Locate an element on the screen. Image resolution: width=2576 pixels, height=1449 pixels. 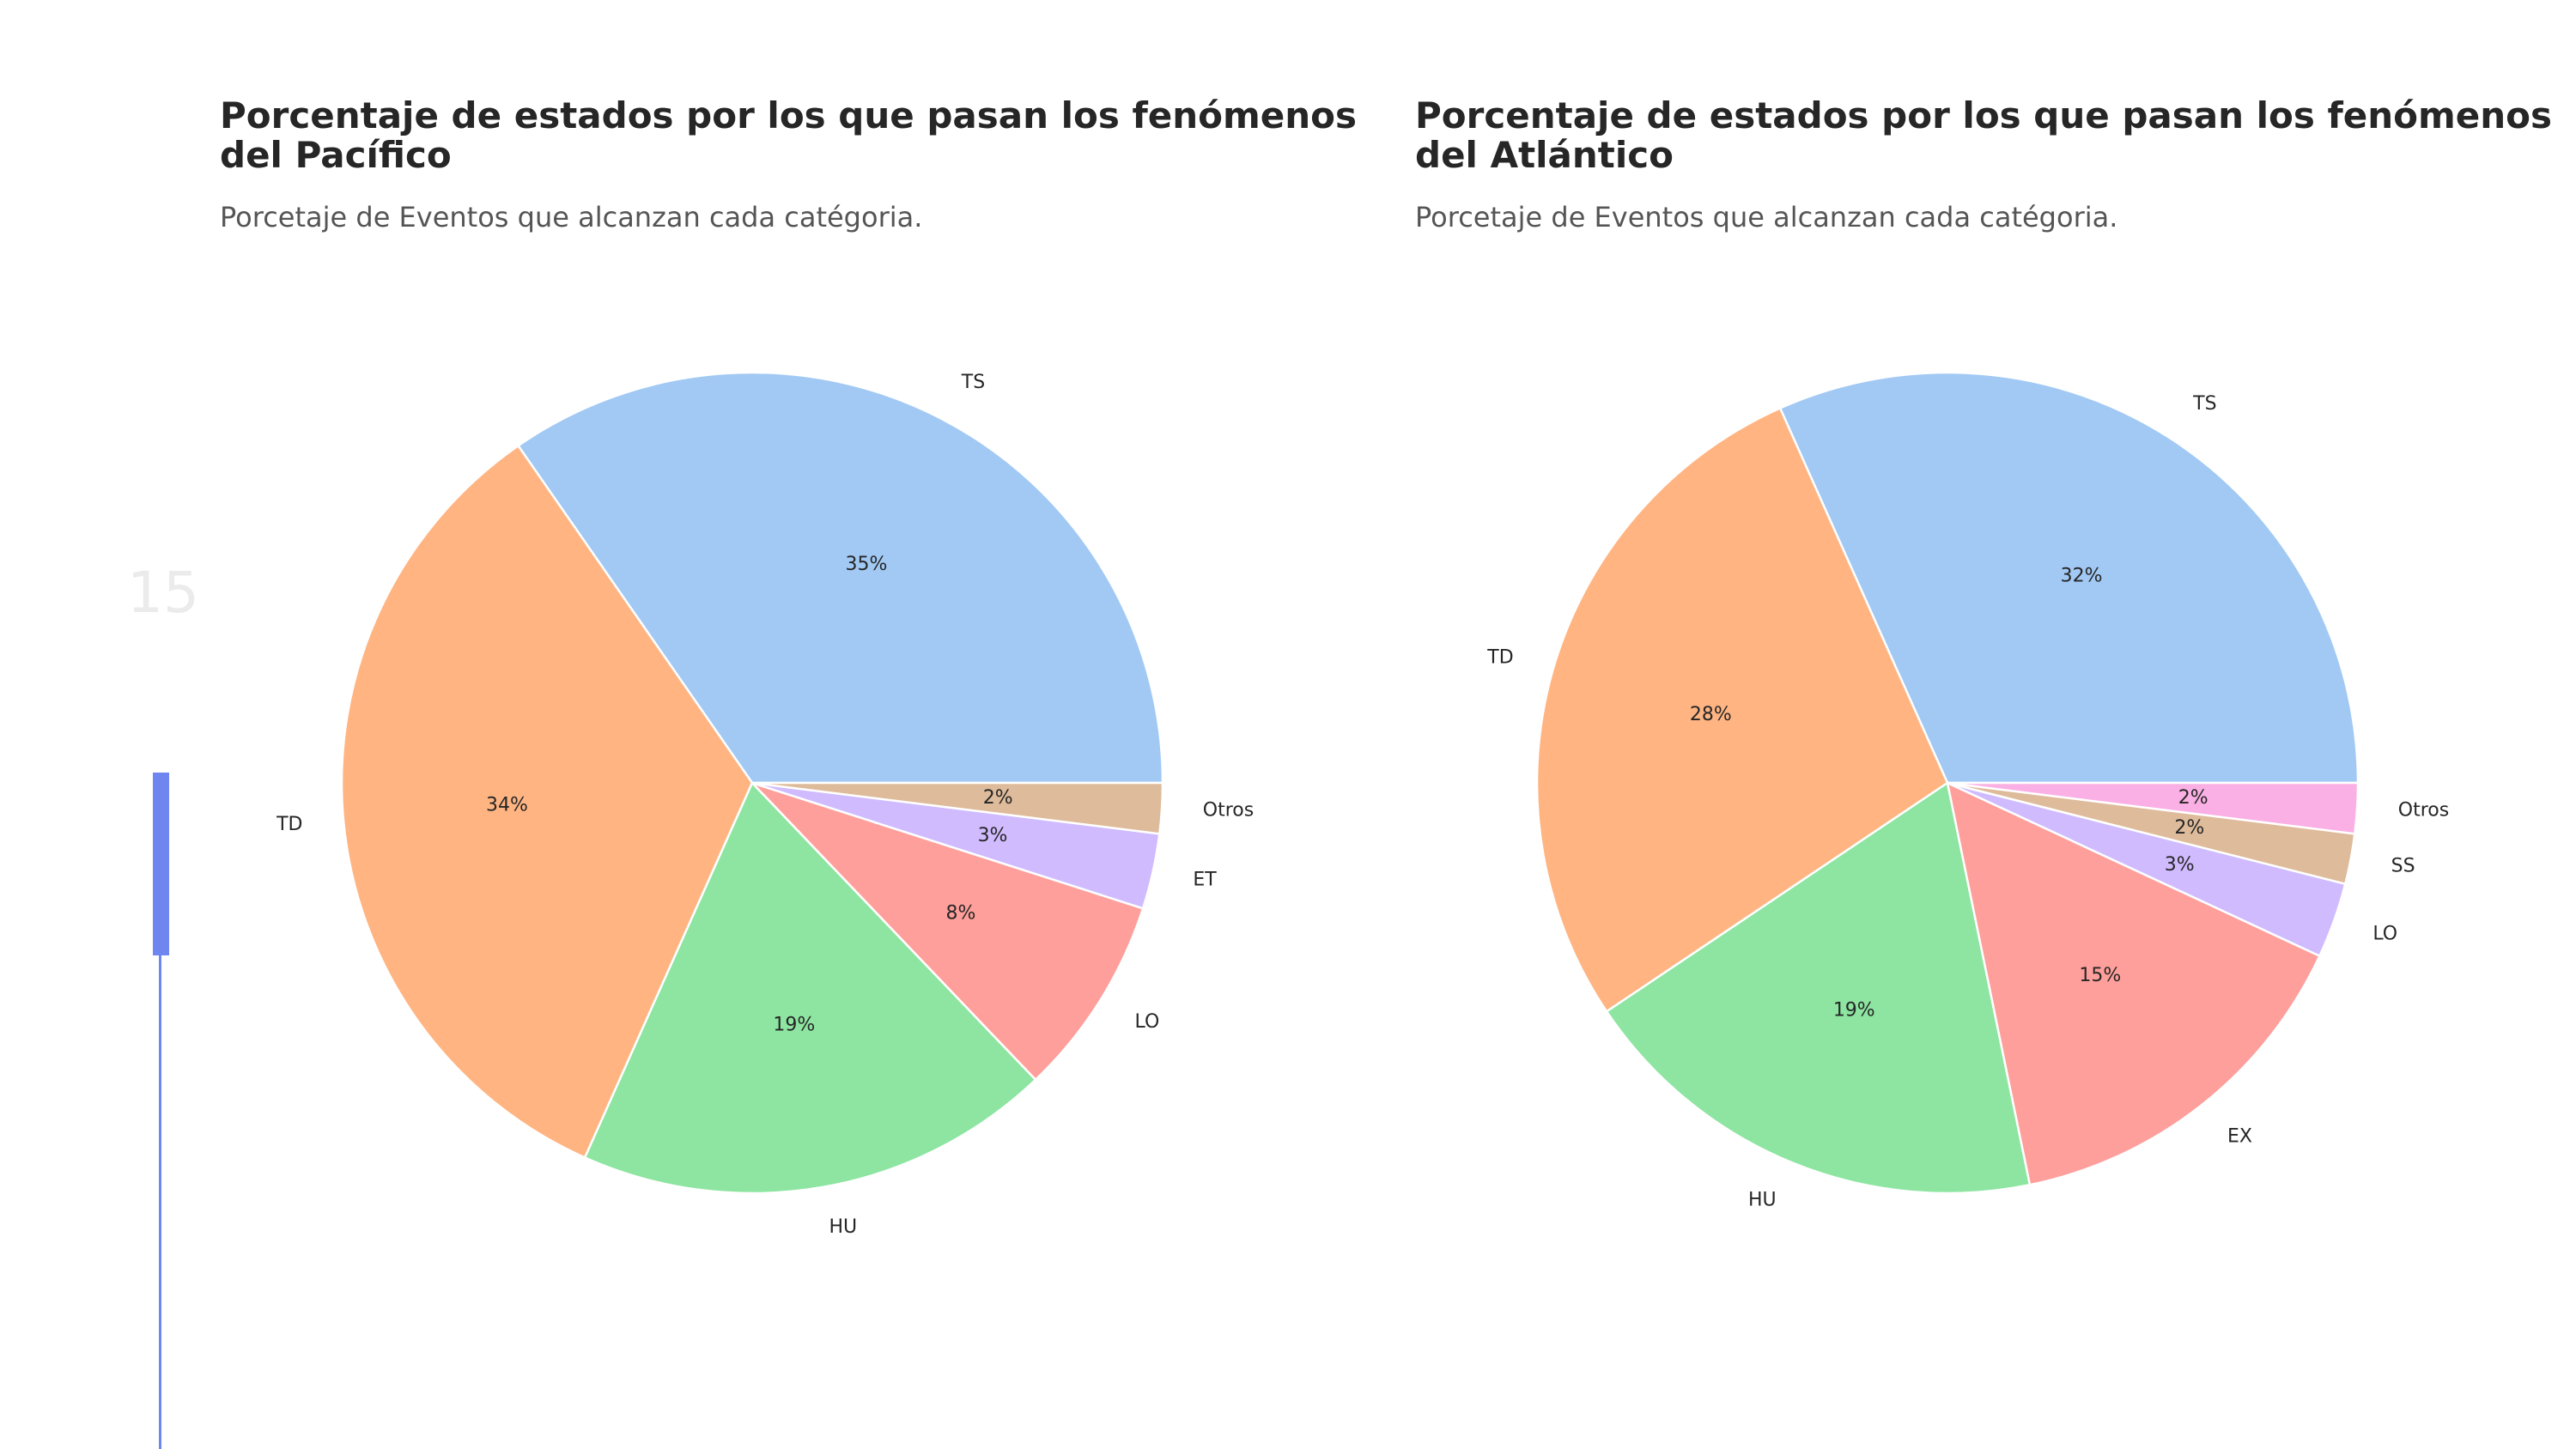
pie-slice-lo is located at coordinates (948, 931).